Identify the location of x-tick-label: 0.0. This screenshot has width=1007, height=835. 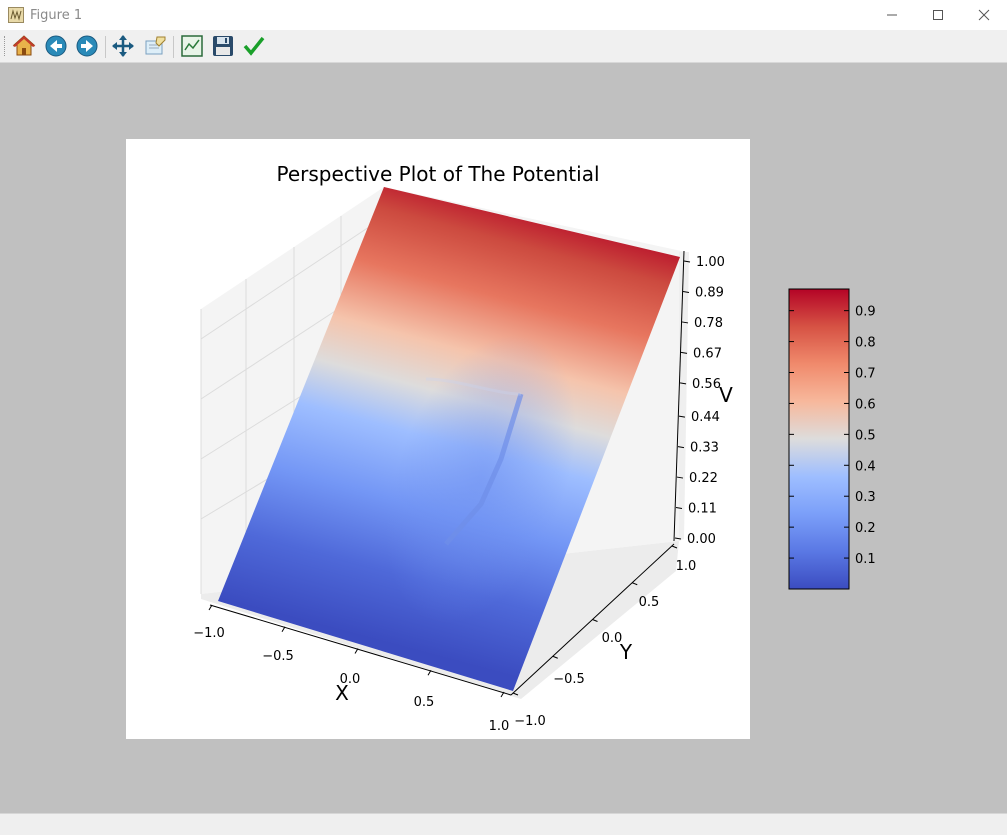
(350, 679).